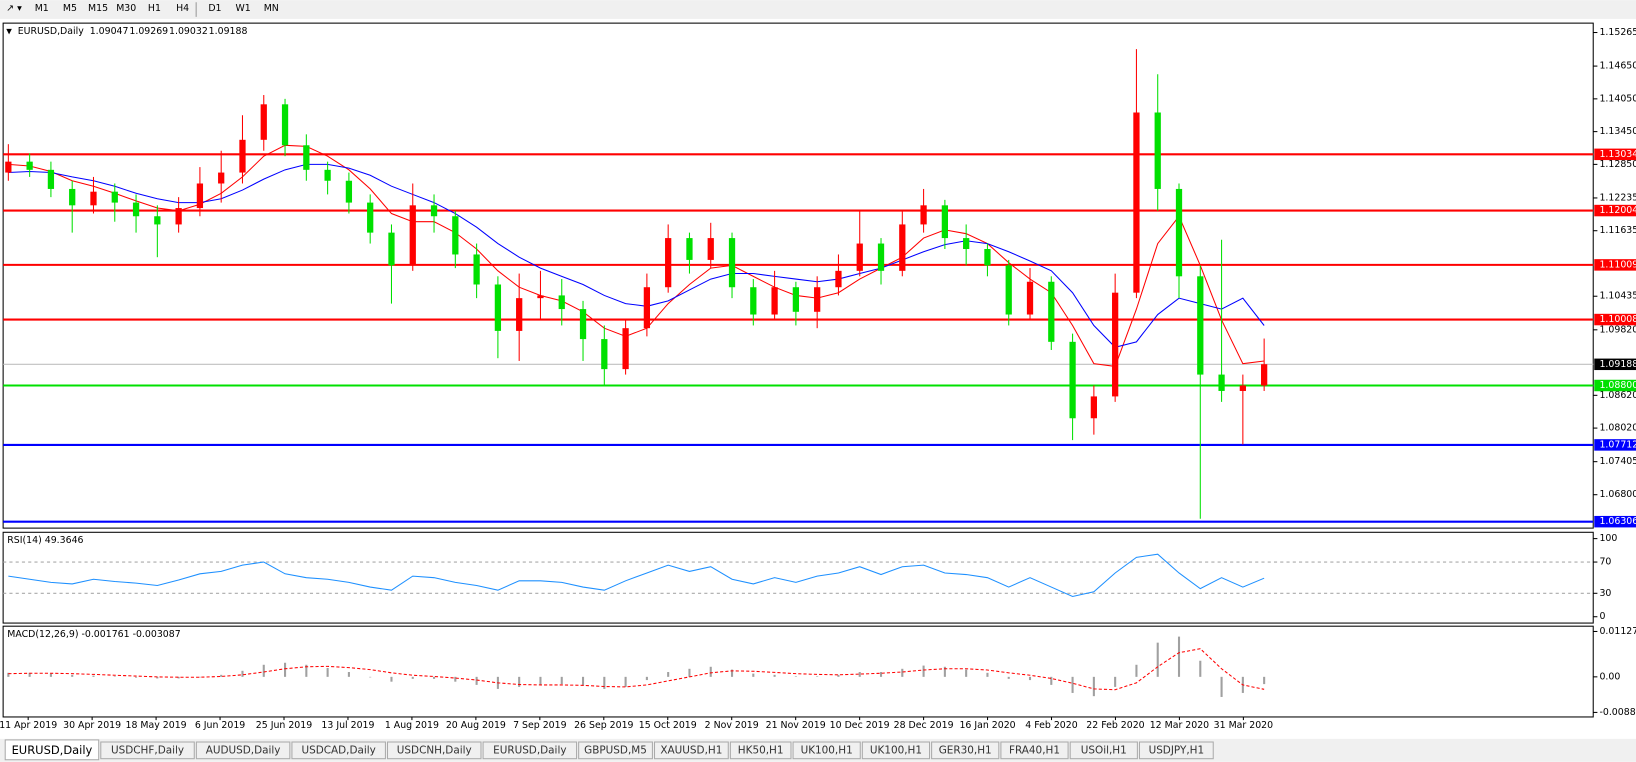 This screenshot has height=762, width=1636. I want to click on panel-title: MACD(12,26,9) -0.001761 -0.003087, so click(93, 634).